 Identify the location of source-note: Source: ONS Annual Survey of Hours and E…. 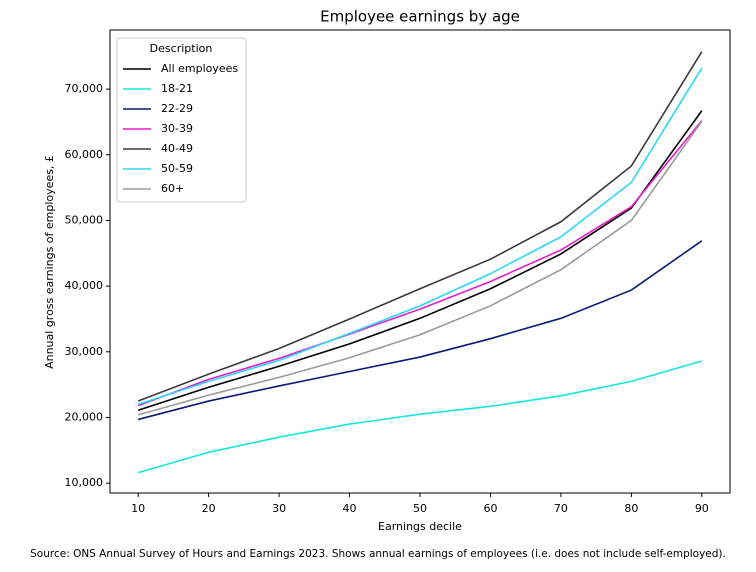
(378, 554).